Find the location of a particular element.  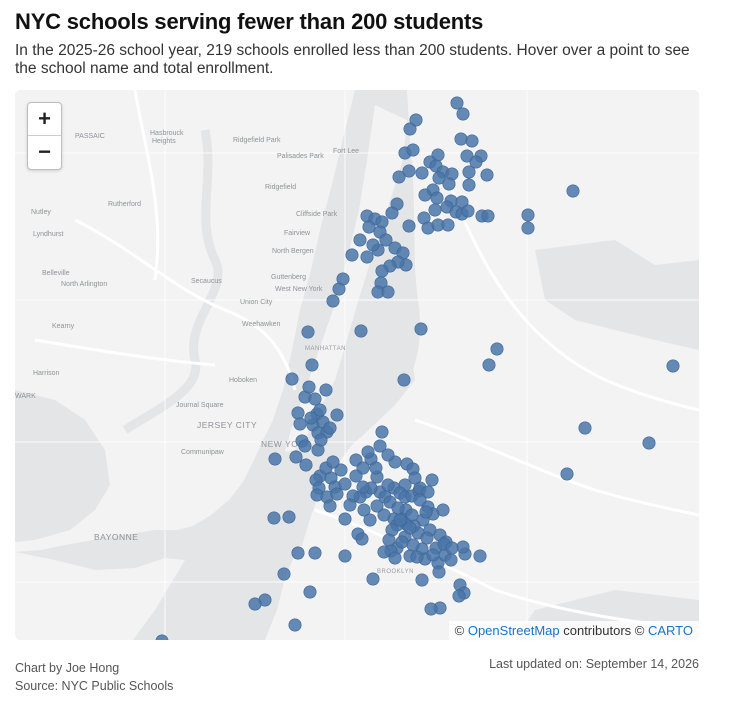

openstreetmap-link: OpenStreetMap is located at coordinates (513, 630).